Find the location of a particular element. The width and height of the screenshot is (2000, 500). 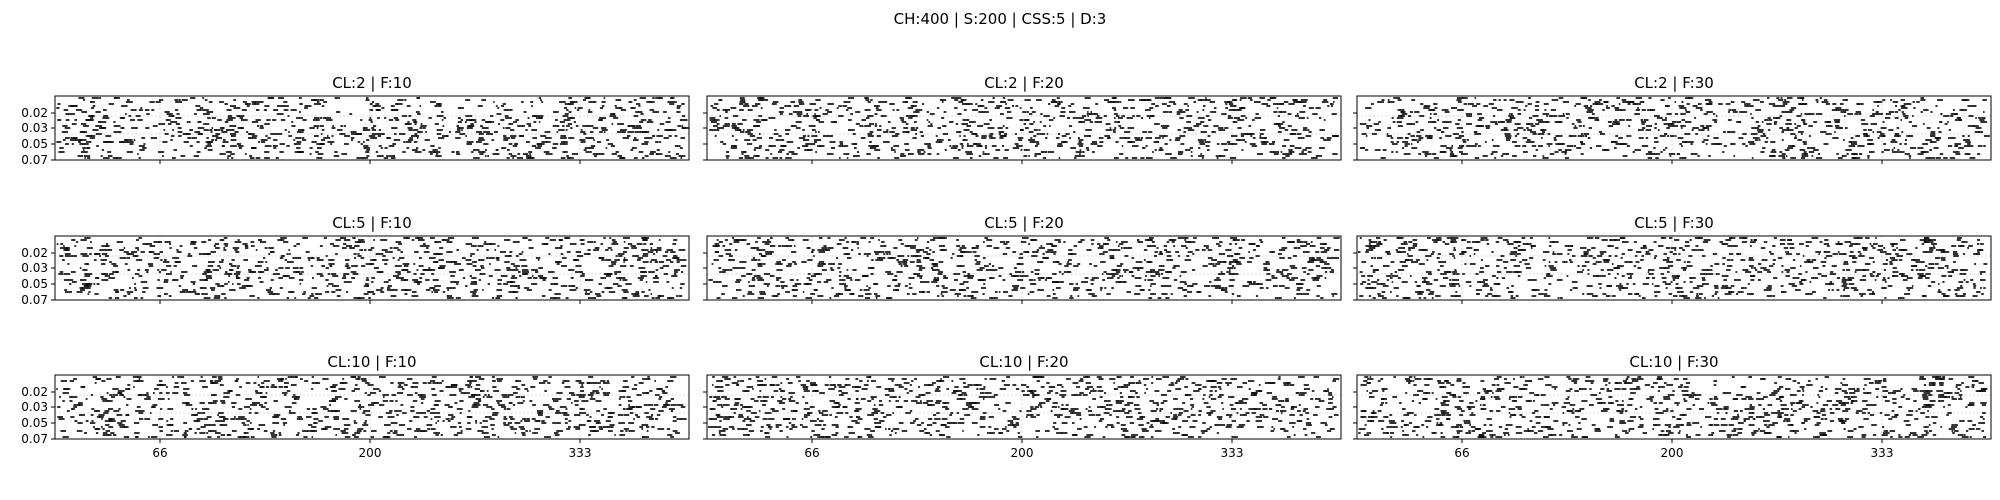

panel-6: CL:5 | F:30 is located at coordinates (1672, 259).